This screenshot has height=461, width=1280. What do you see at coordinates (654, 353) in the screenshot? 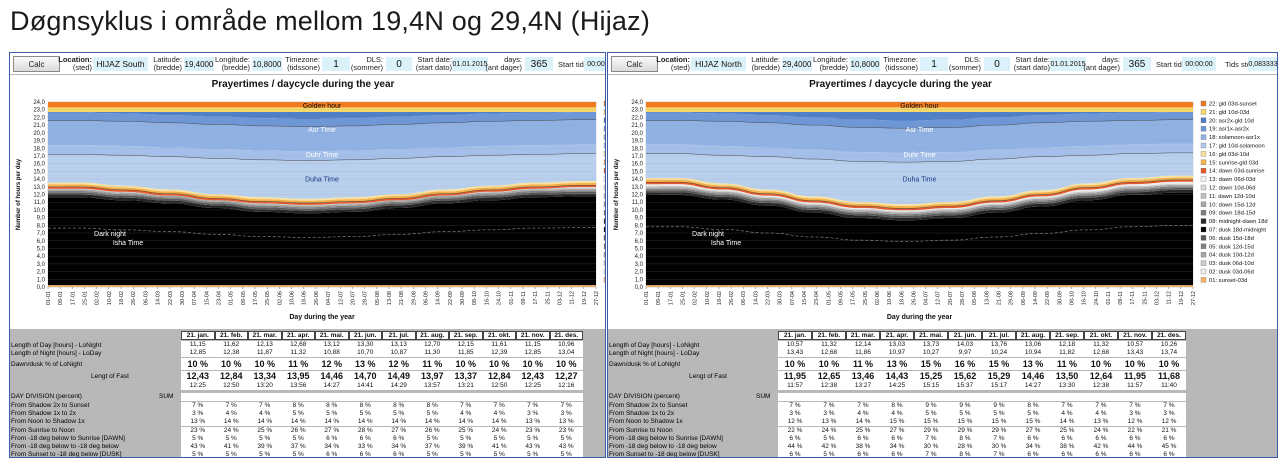
I see `night-length-label: Length of Night [hours] - LoDay` at bounding box center [654, 353].